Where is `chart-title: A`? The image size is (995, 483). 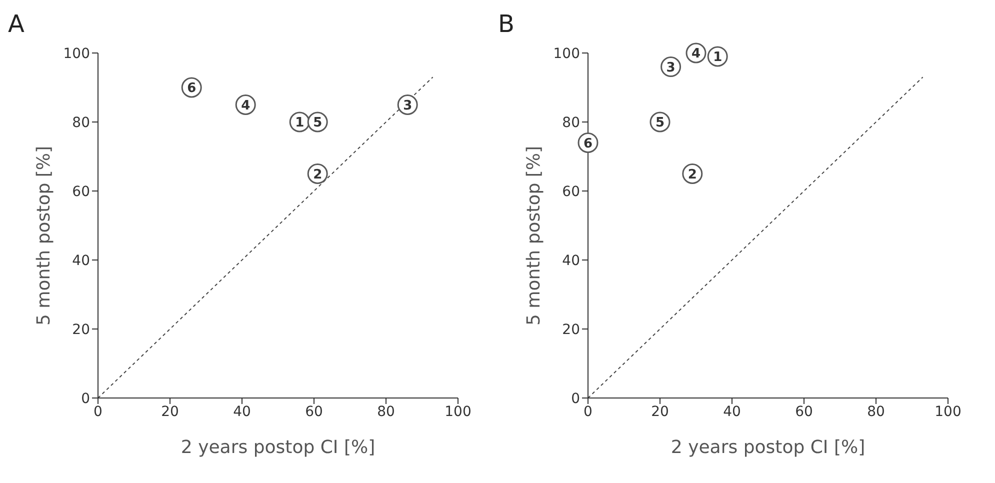
chart-title: A is located at coordinates (16, 24).